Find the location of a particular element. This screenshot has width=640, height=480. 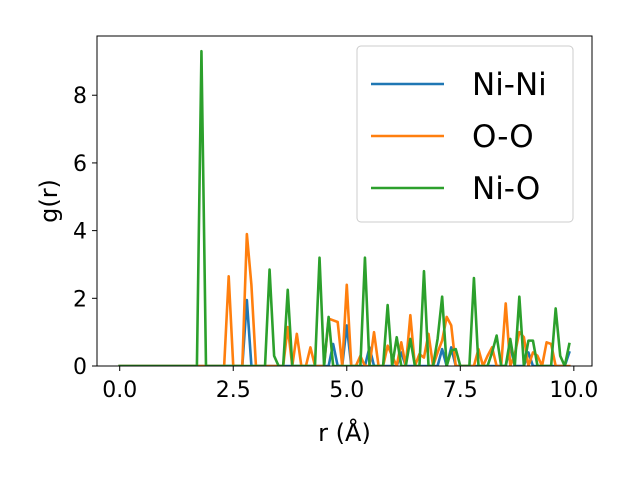

legend-label-ni-o: Ni-O is located at coordinates (506, 189).